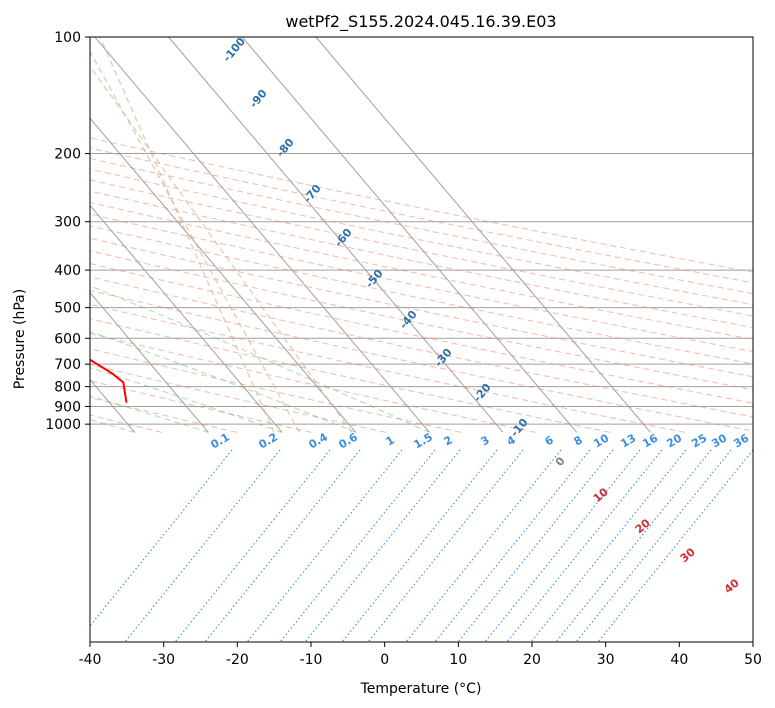  What do you see at coordinates (312, 194) in the screenshot?
I see `moist-adiabat-label: -70` at bounding box center [312, 194].